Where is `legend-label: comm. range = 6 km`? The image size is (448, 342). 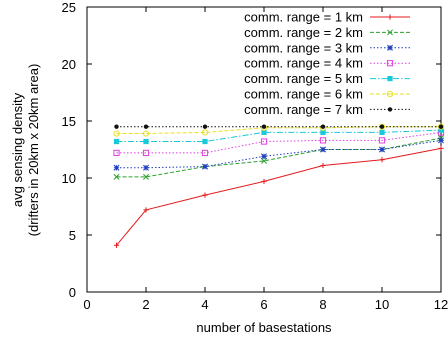
legend-label: comm. range = 6 km is located at coordinates (303, 94).